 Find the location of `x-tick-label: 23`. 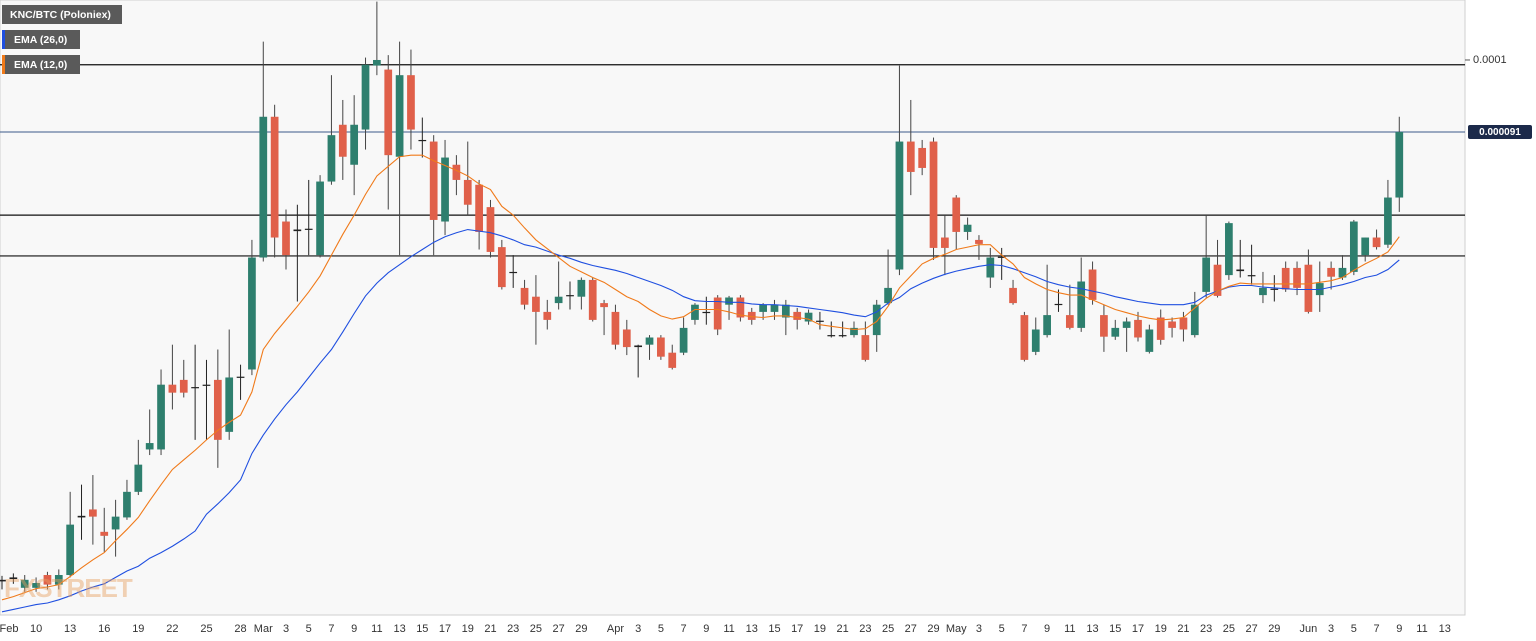

x-tick-label: 23 is located at coordinates (865, 629).